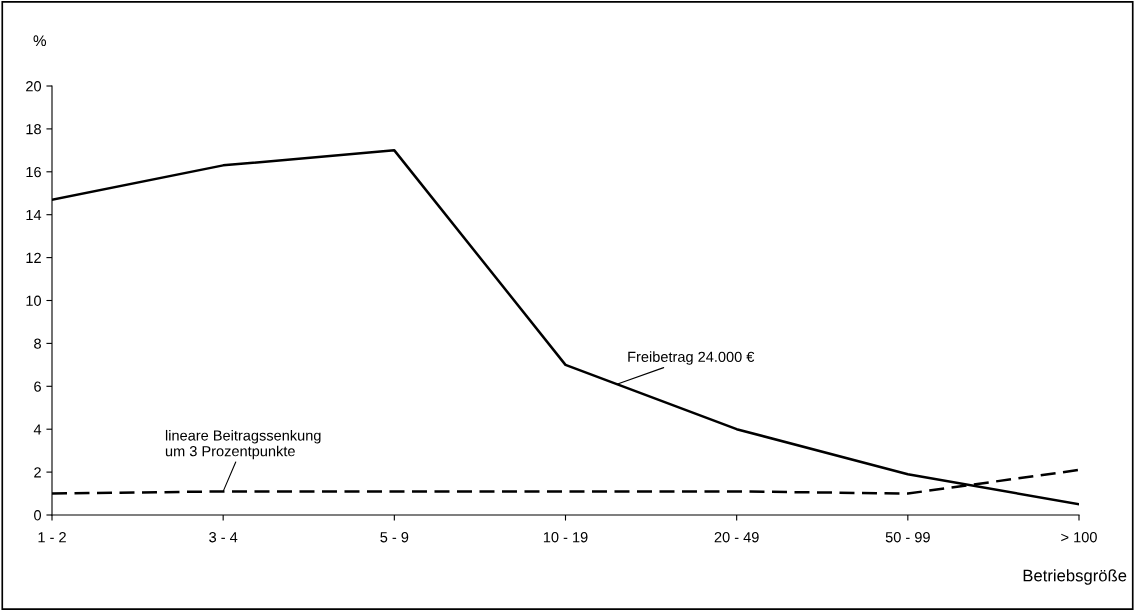  What do you see at coordinates (33, 172) in the screenshot?
I see `y-tick-label: 16` at bounding box center [33, 172].